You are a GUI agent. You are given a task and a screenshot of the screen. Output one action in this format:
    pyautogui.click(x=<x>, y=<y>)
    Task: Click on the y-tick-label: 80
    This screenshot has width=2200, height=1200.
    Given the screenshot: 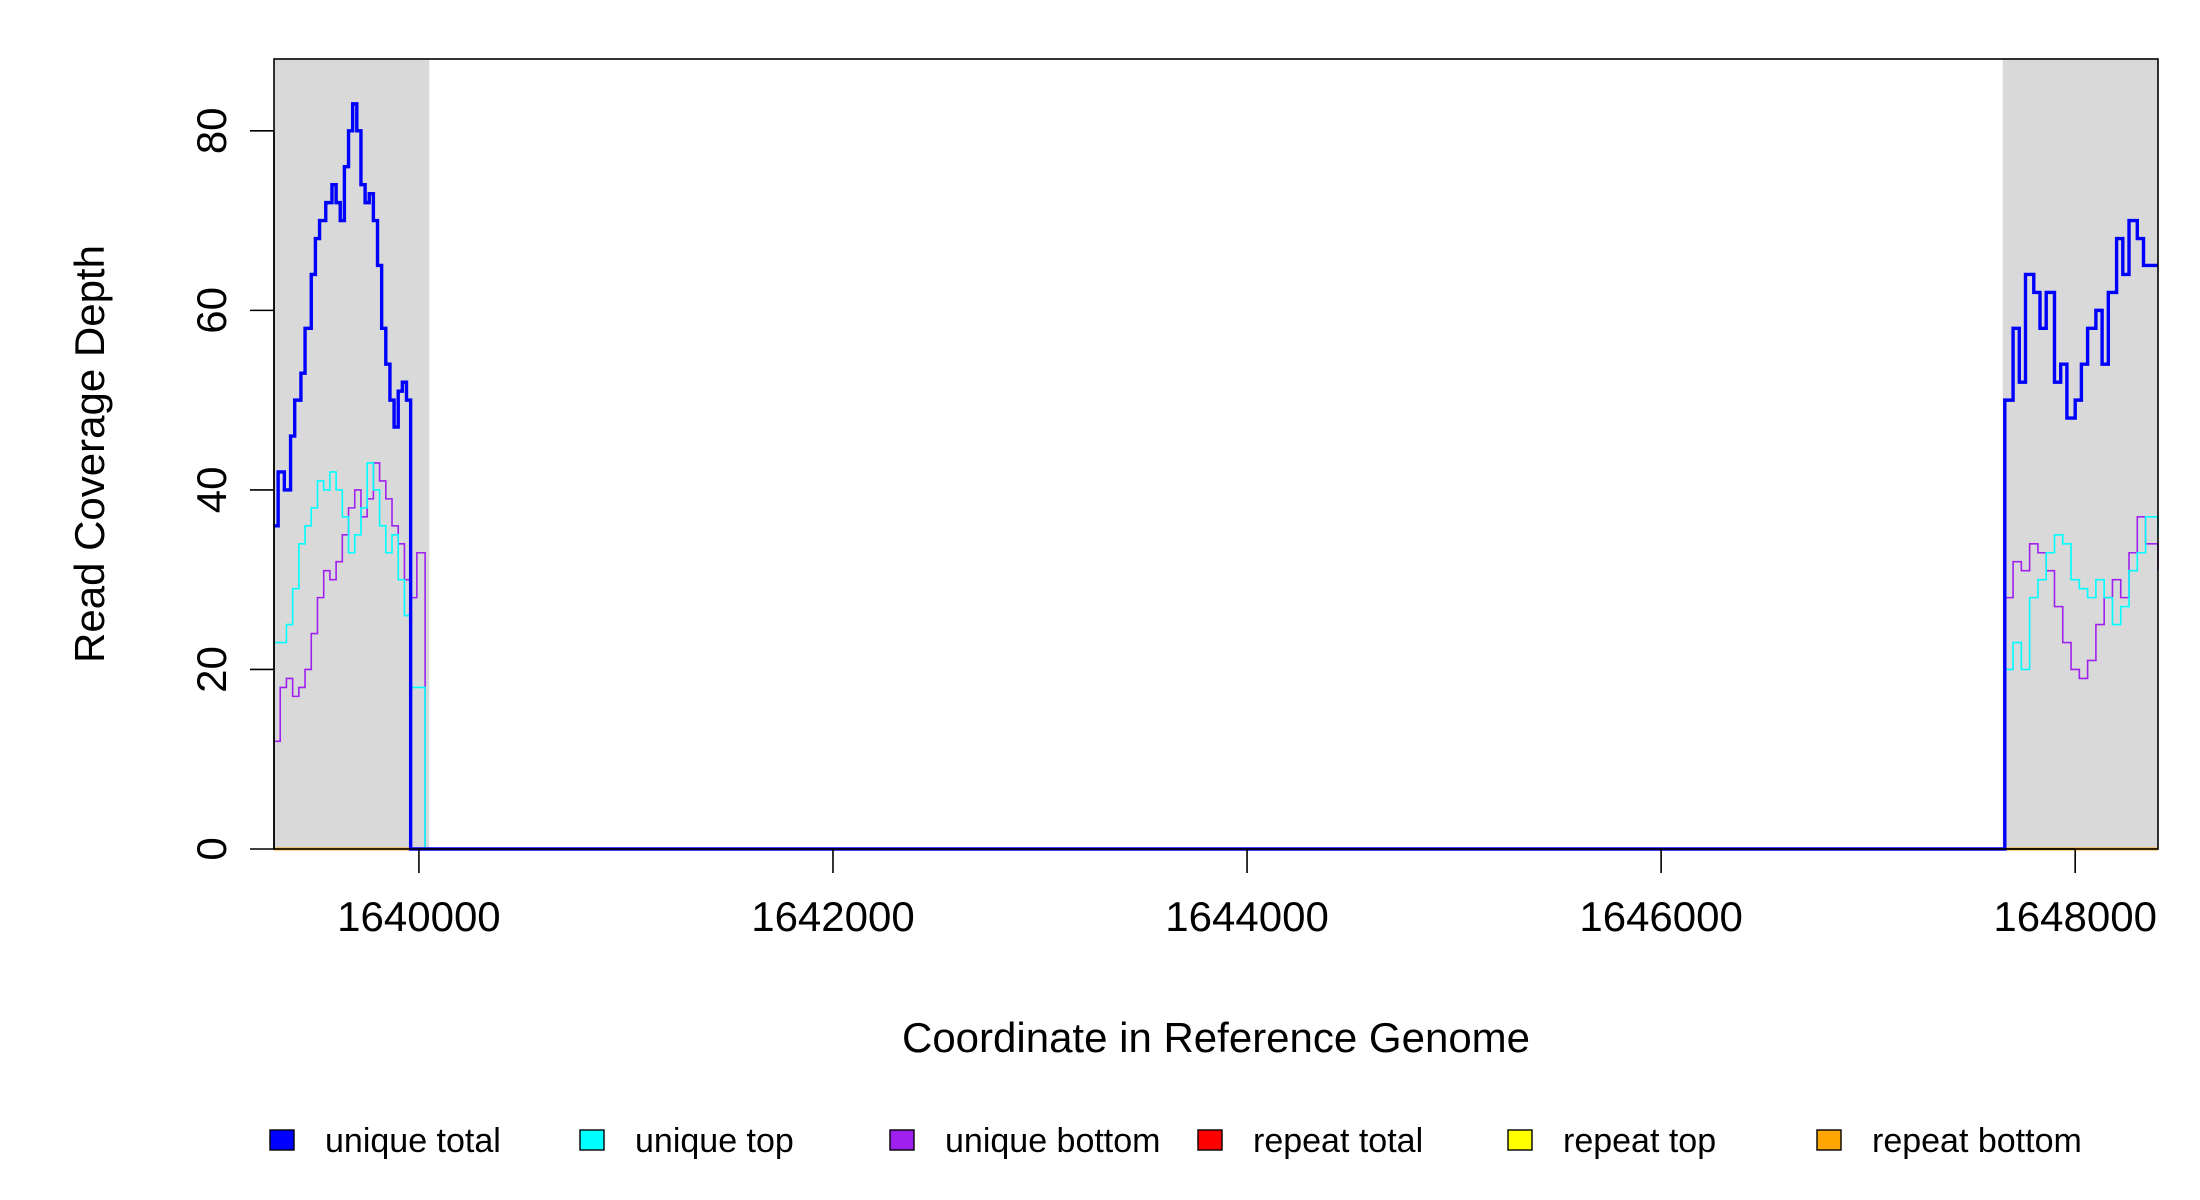 What is the action you would take?
    pyautogui.click(x=211, y=130)
    